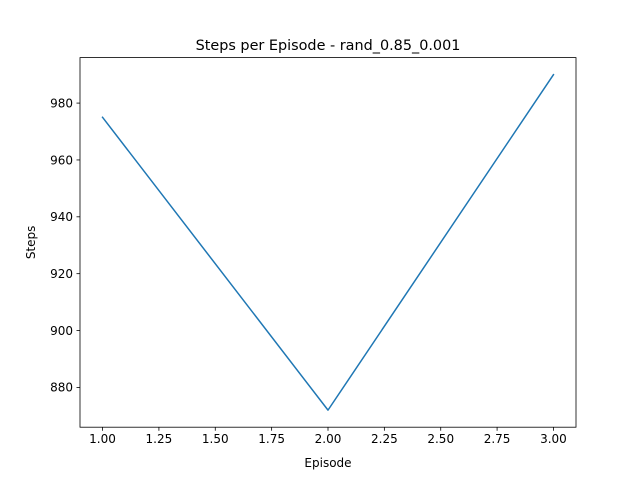 The image size is (640, 484). What do you see at coordinates (65, 245) in the screenshot?
I see `y-axis-ticks: 880 900 920 940 960 980` at bounding box center [65, 245].